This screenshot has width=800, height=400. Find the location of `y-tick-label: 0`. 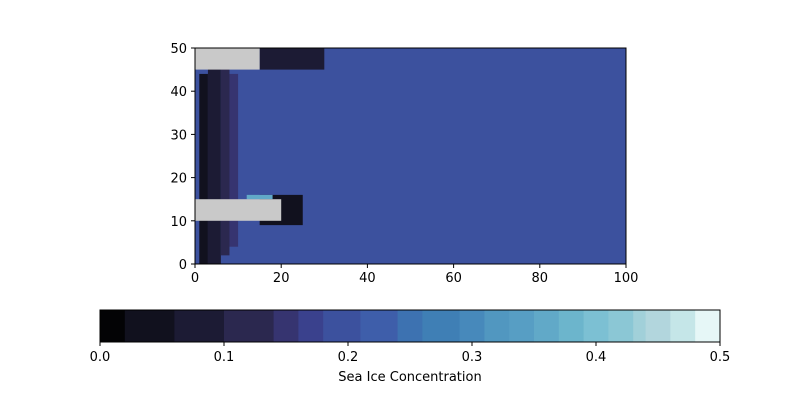

y-tick-label: 0 is located at coordinates (183, 265).